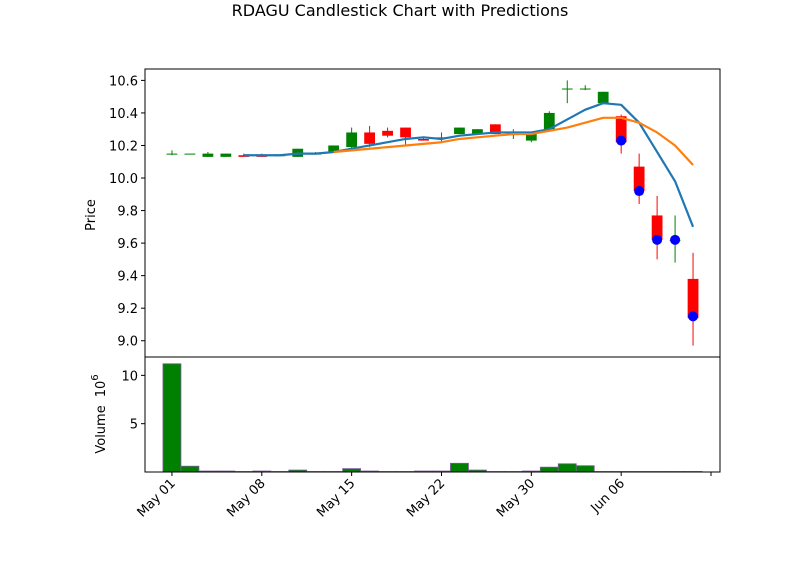 Image resolution: width=800 pixels, height=575 pixels. What do you see at coordinates (127, 309) in the screenshot?
I see `price-y-tick-label: 9.2` at bounding box center [127, 309].